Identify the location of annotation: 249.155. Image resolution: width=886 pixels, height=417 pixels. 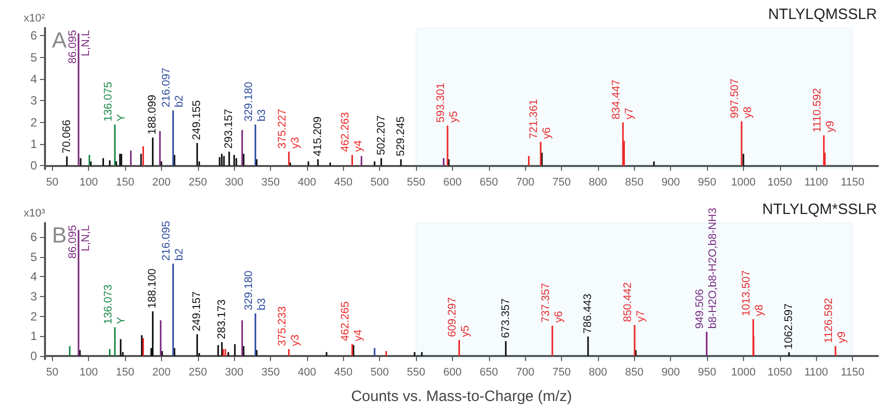
(197, 120).